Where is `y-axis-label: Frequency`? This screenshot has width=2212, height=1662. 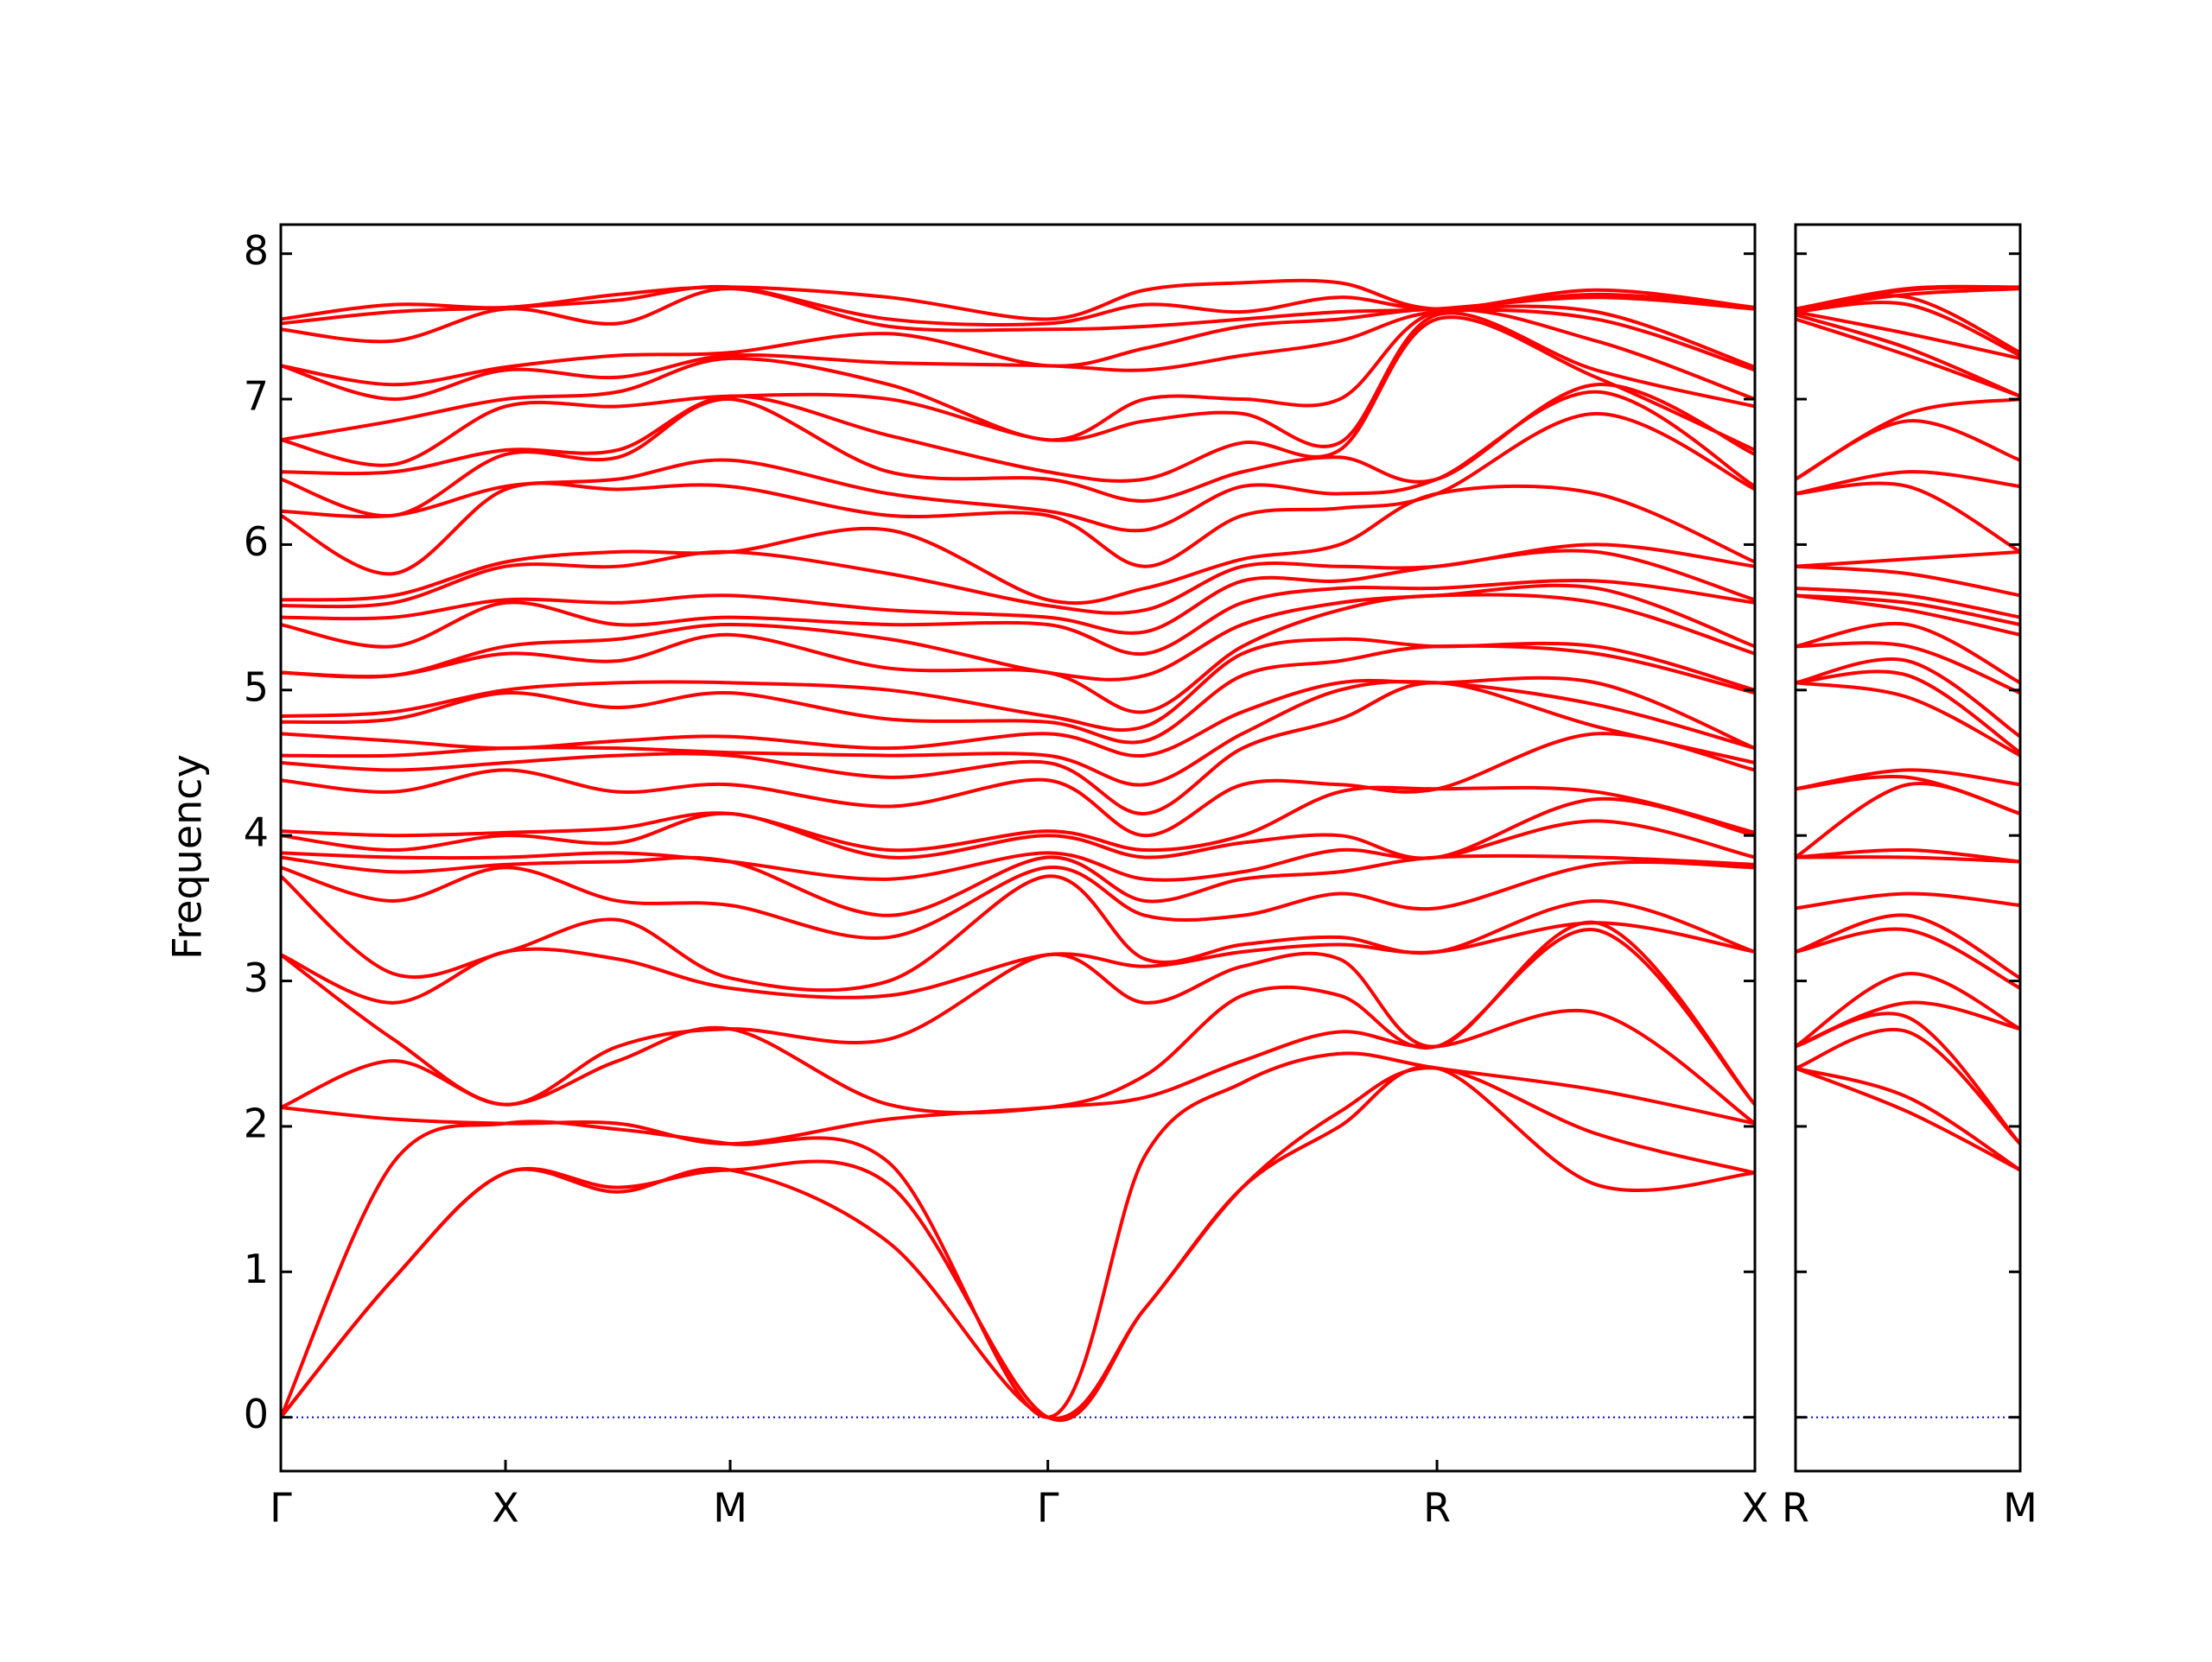 y-axis-label: Frequency is located at coordinates (187, 857).